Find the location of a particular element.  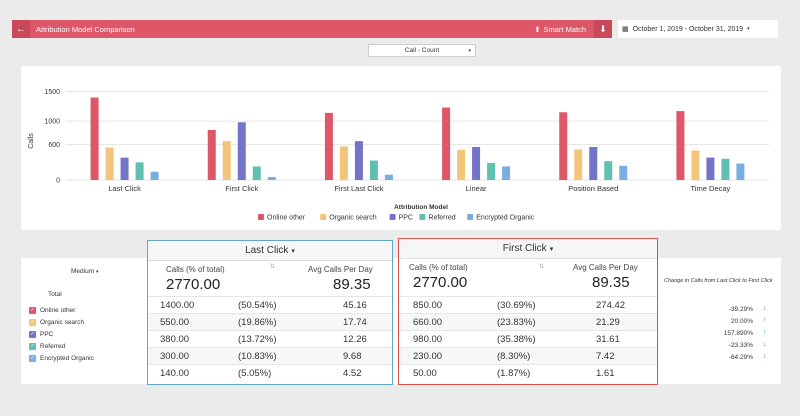

last-click-title: Last Click is located at coordinates (267, 250).